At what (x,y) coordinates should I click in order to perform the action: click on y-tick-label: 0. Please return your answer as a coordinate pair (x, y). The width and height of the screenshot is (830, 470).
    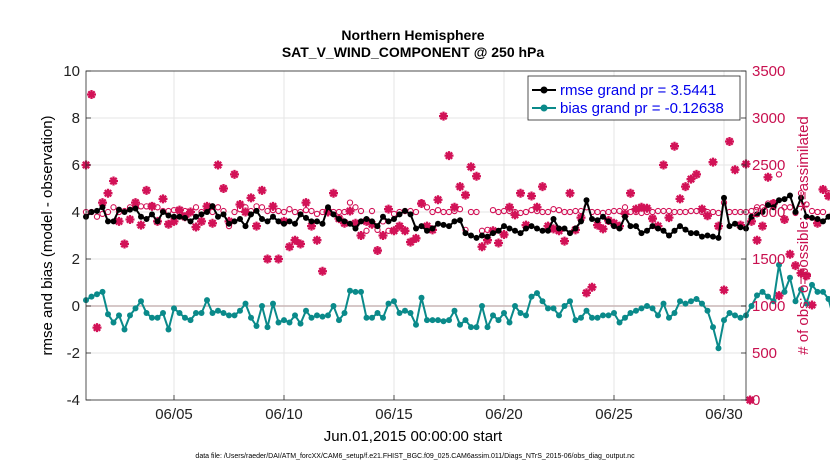
    Looking at the image, I should click on (76, 306).